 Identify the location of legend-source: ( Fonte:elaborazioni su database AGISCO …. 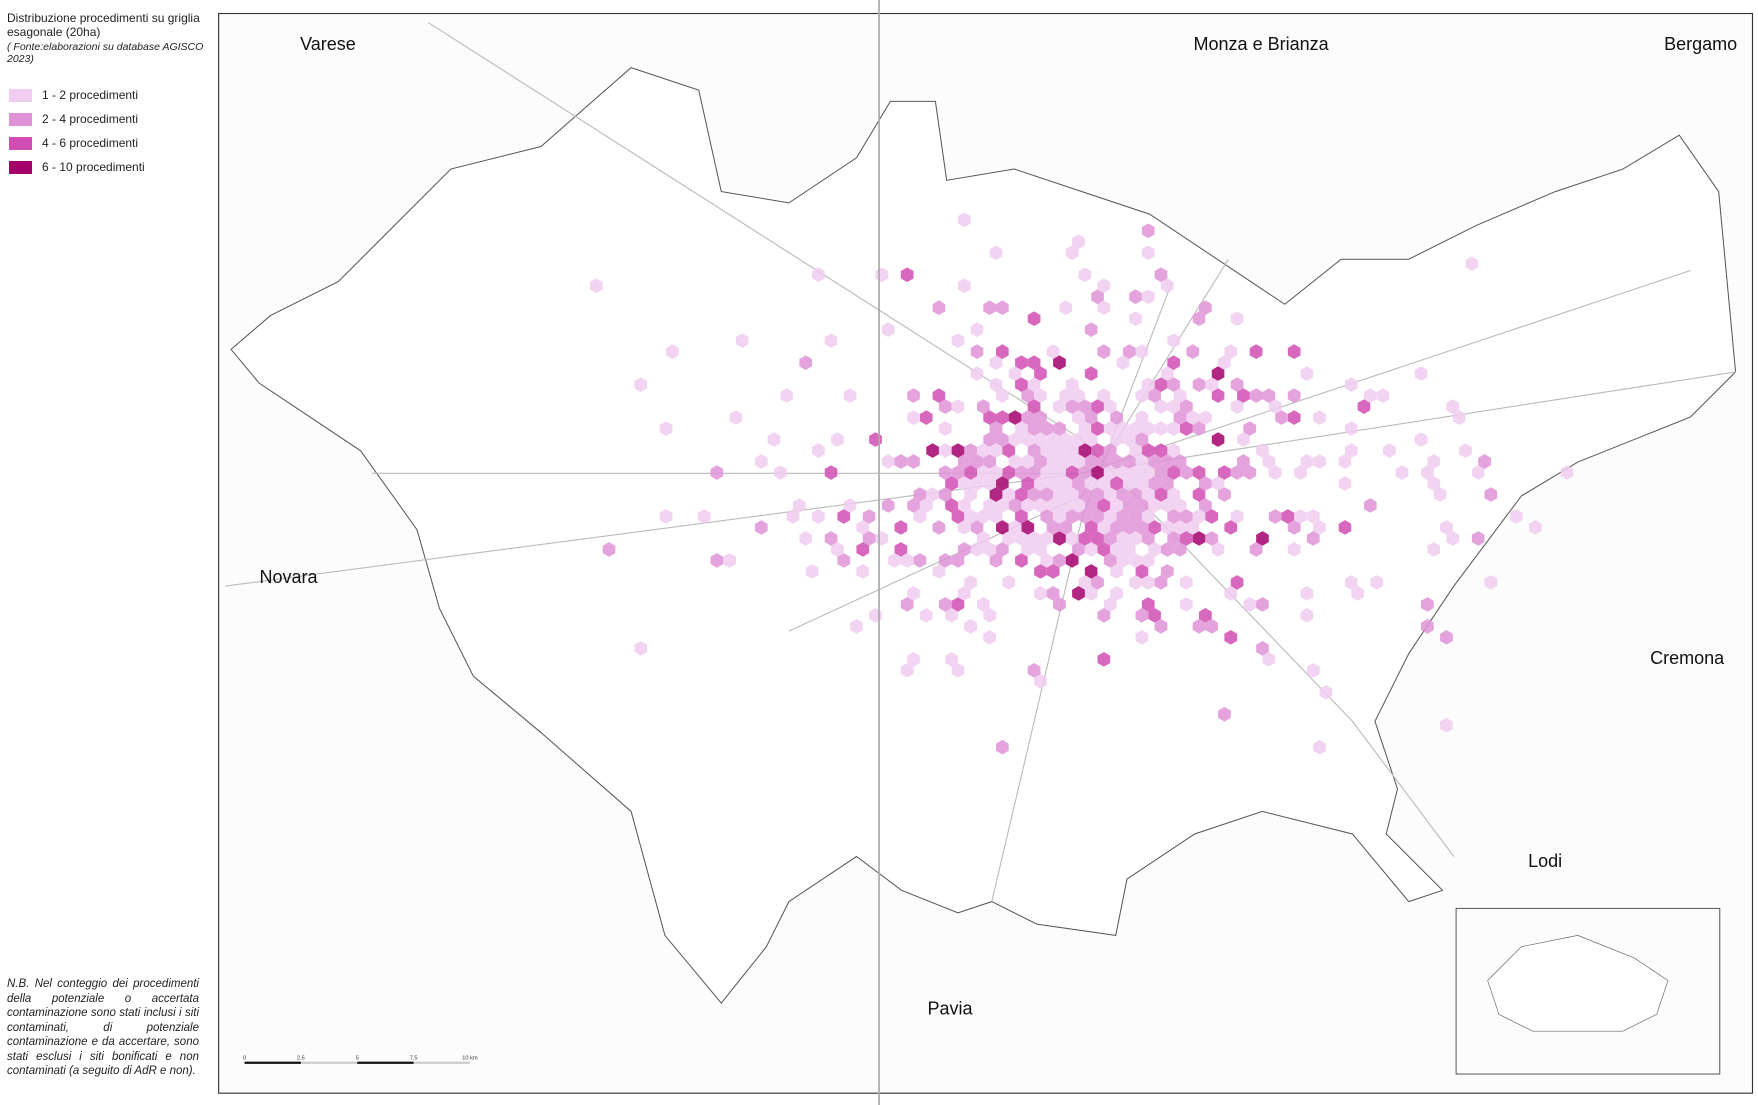
(105, 53).